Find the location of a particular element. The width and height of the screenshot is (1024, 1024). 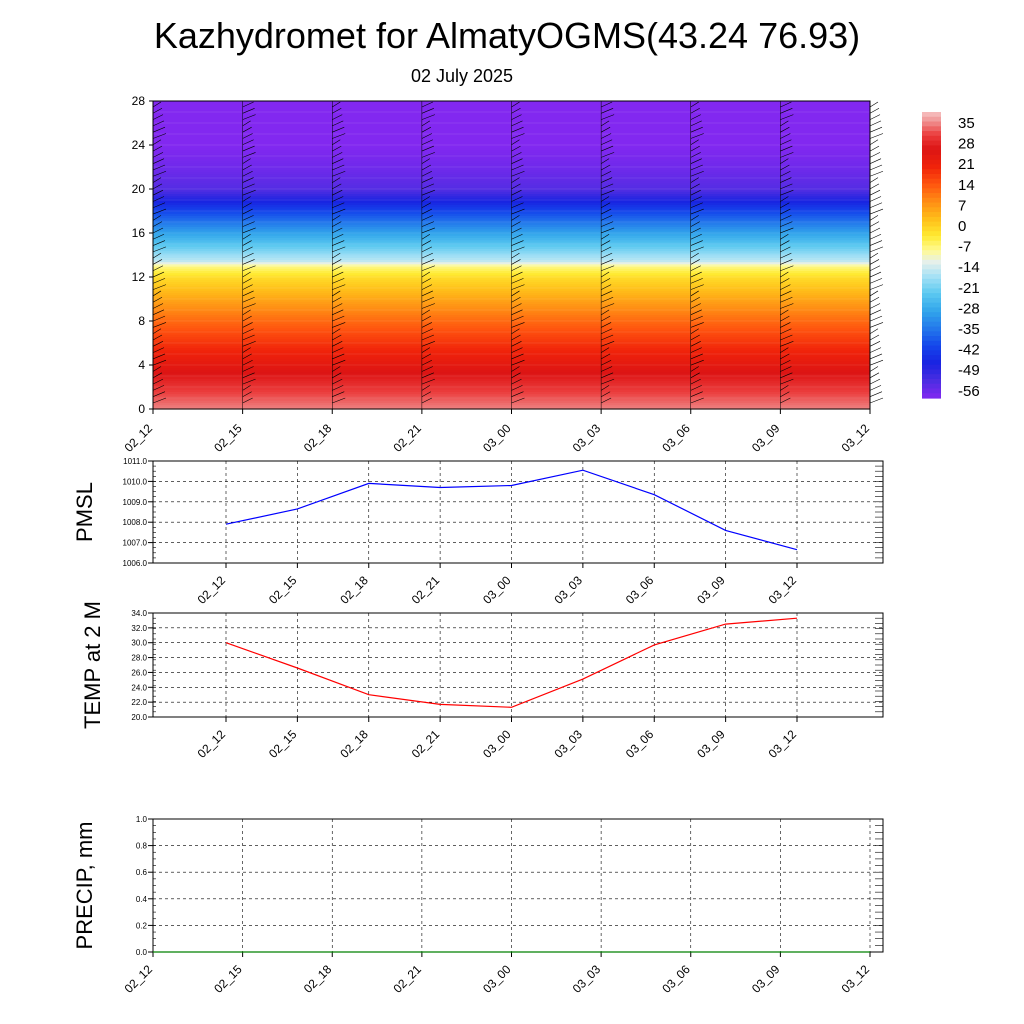

x-tick-label: 03_03 is located at coordinates (568, 744).